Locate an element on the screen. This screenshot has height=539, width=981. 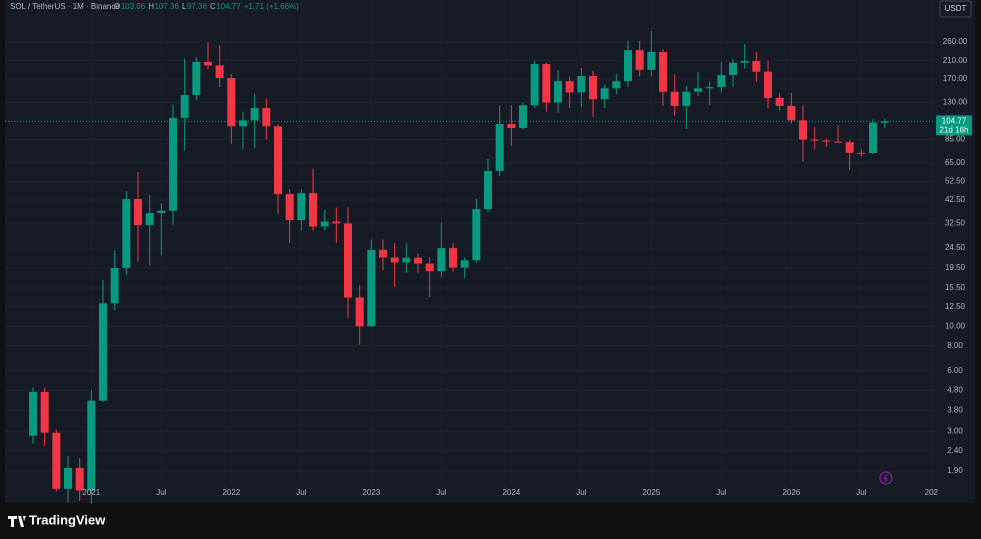
events-icon is located at coordinates (886, 478).